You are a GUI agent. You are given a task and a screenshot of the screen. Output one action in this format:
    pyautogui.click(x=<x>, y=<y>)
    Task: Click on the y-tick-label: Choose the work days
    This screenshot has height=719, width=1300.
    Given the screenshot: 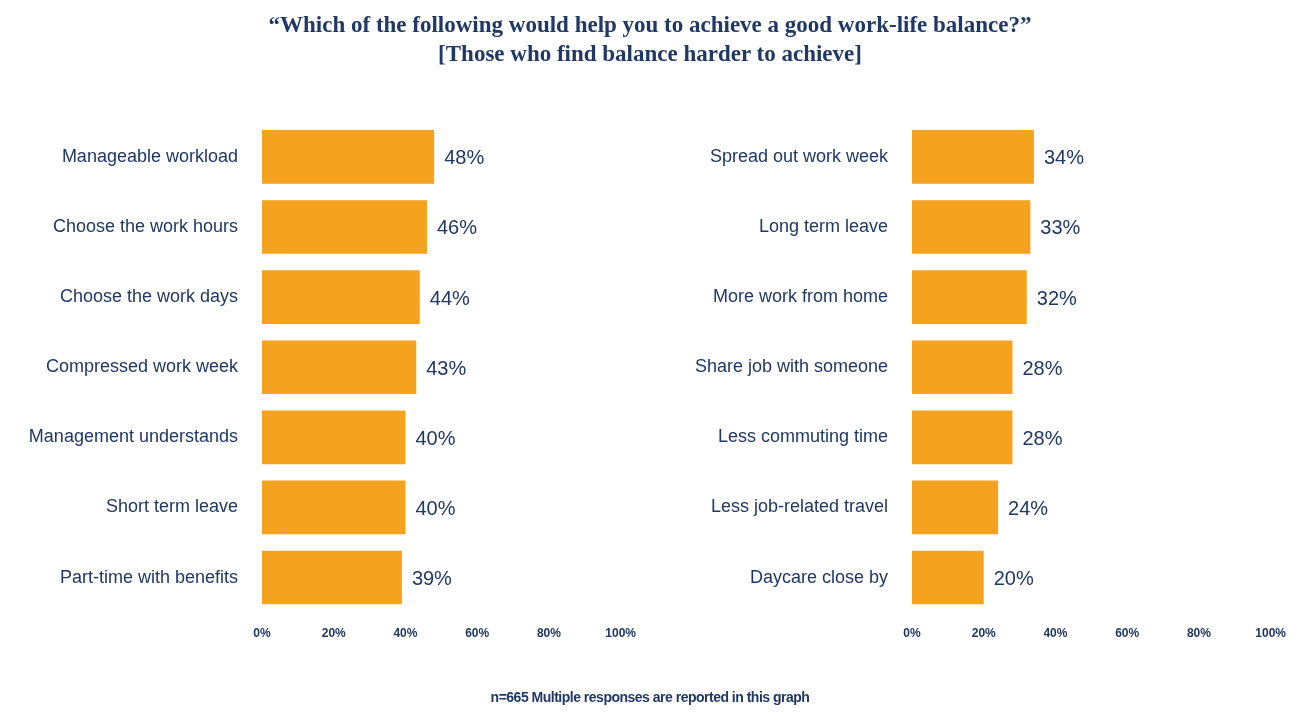 What is the action you would take?
    pyautogui.click(x=148, y=296)
    